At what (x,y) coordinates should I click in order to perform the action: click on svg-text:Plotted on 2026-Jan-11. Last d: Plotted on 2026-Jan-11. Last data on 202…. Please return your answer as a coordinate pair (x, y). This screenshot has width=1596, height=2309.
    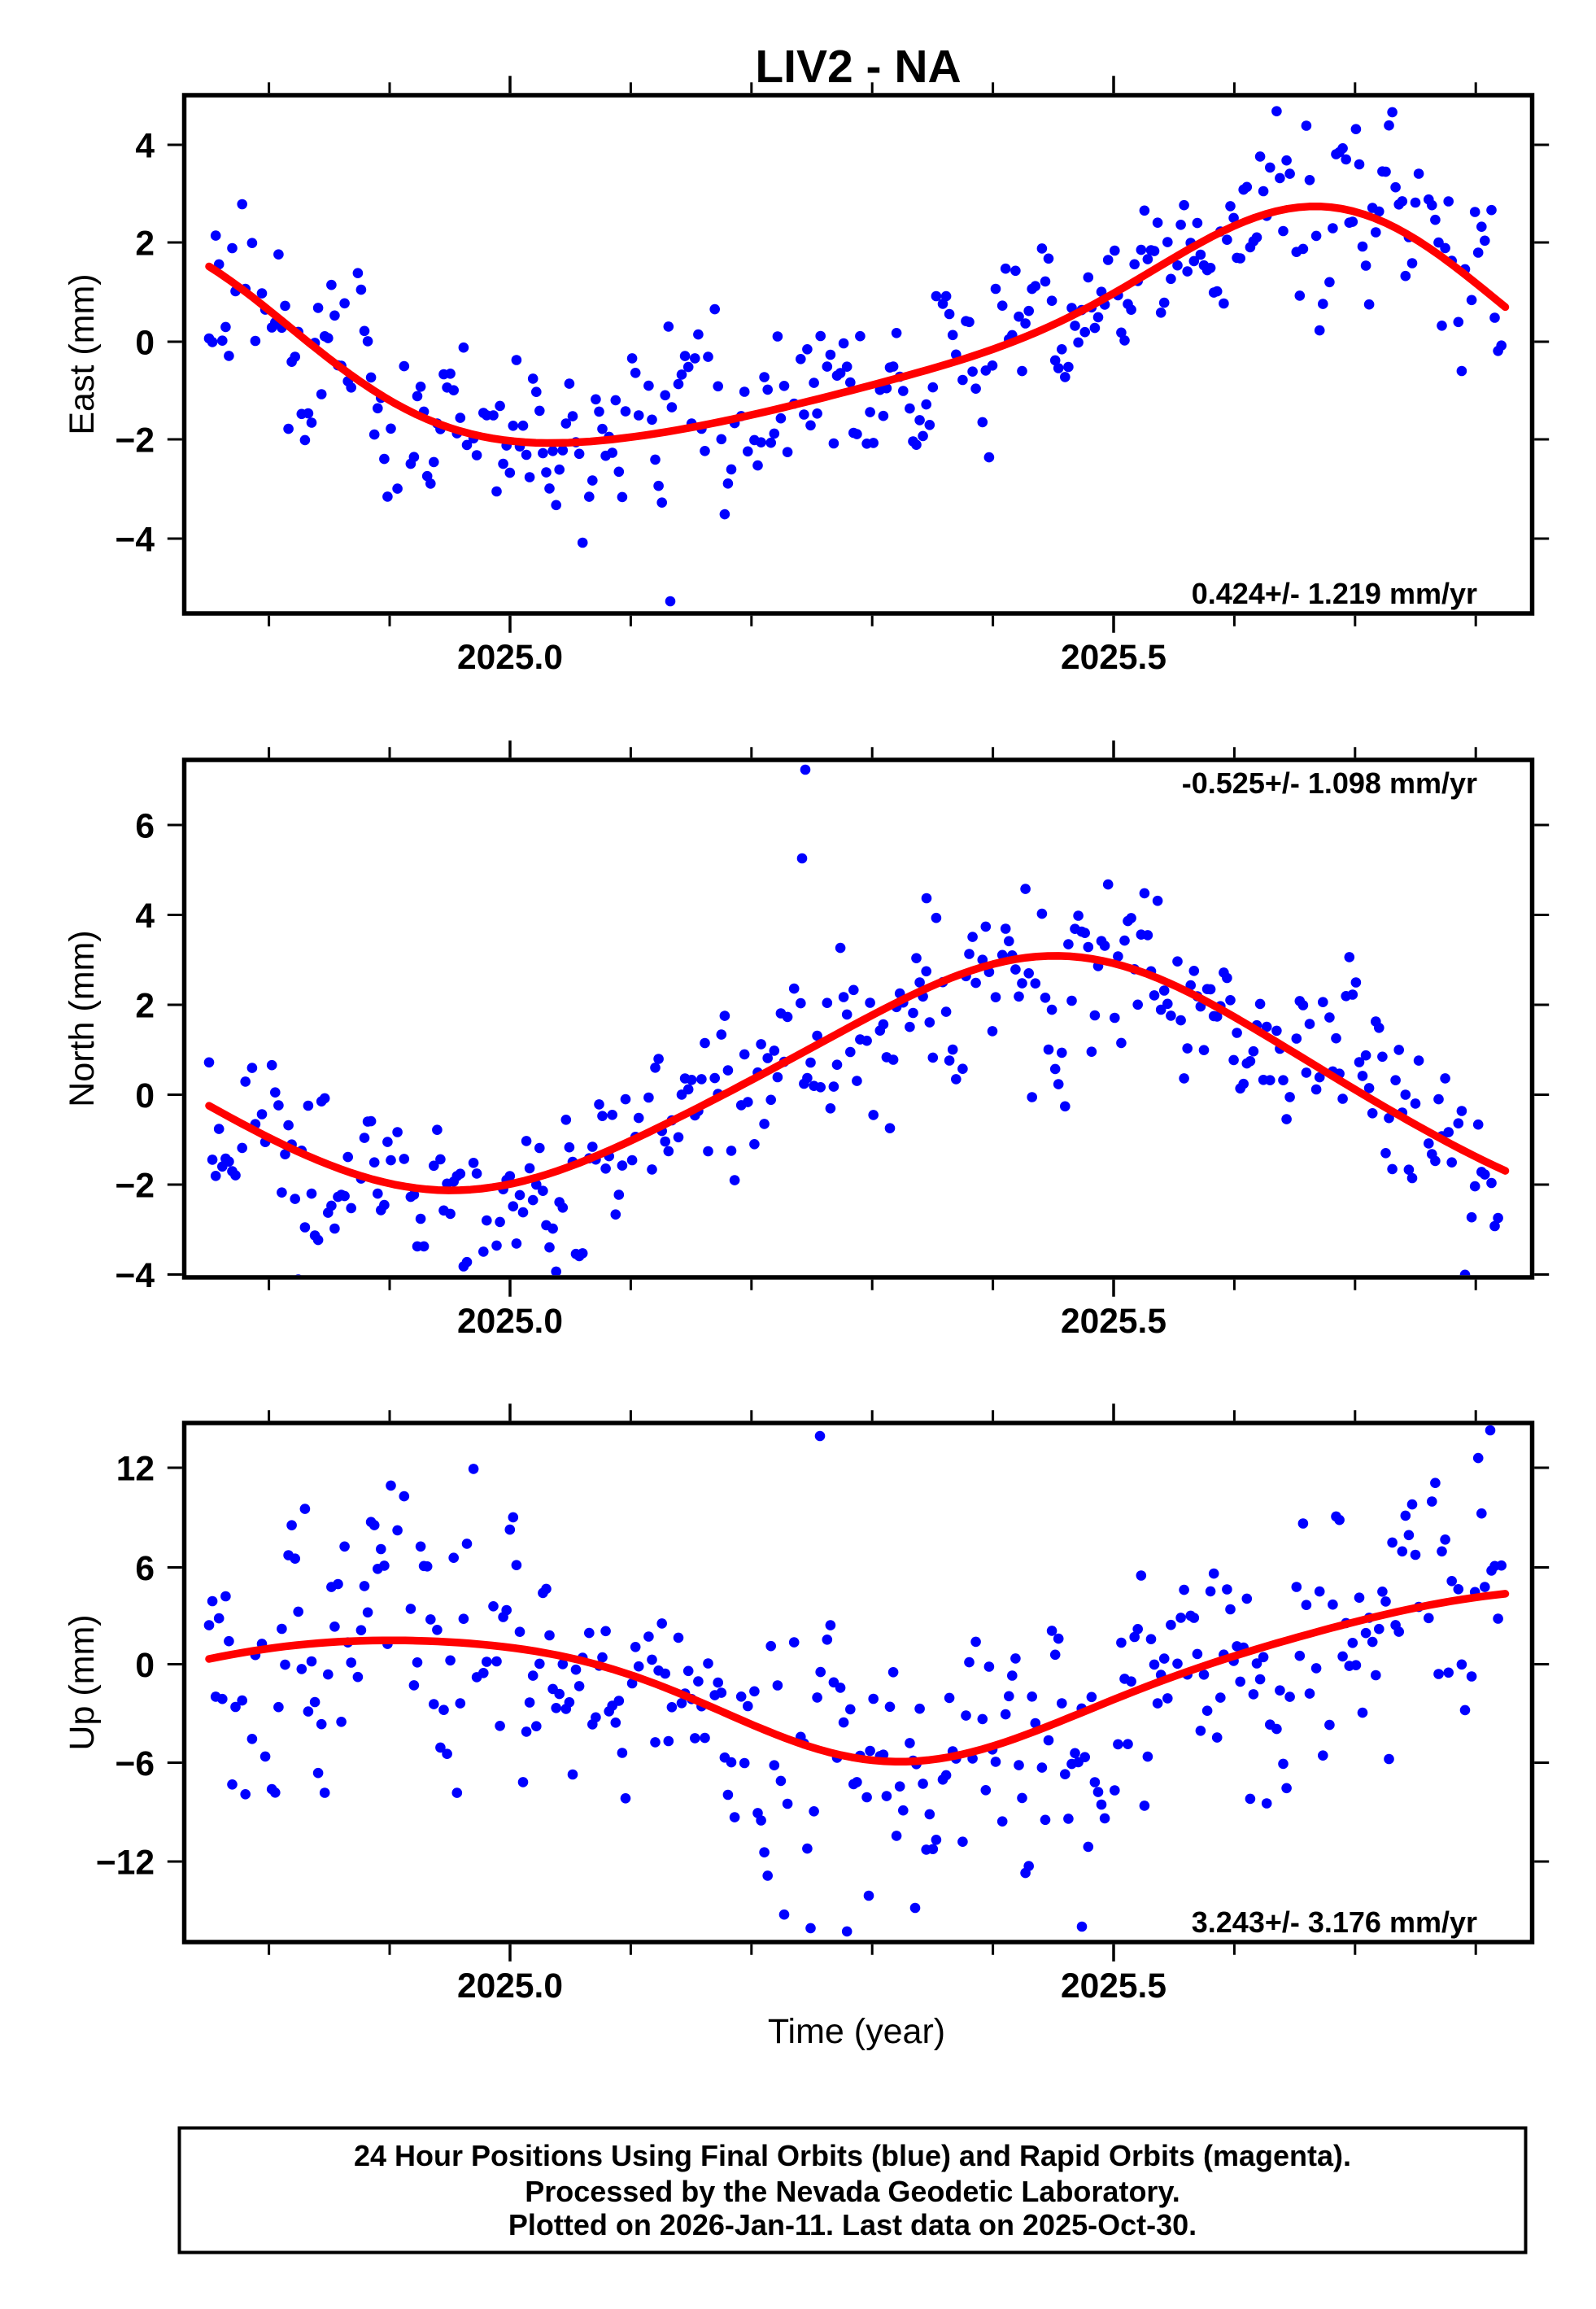
    Looking at the image, I should click on (852, 2224).